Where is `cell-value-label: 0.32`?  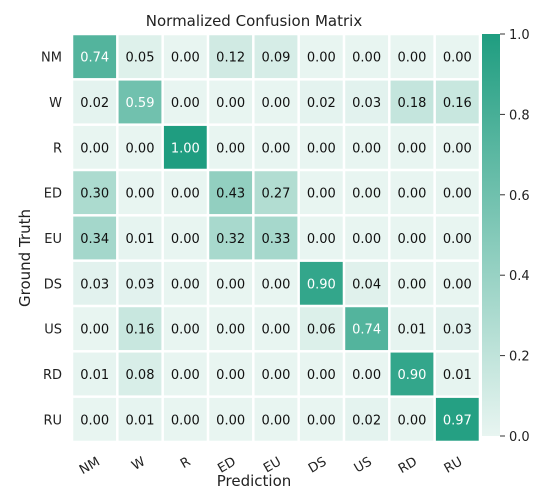
cell-value-label: 0.32 is located at coordinates (230, 239).